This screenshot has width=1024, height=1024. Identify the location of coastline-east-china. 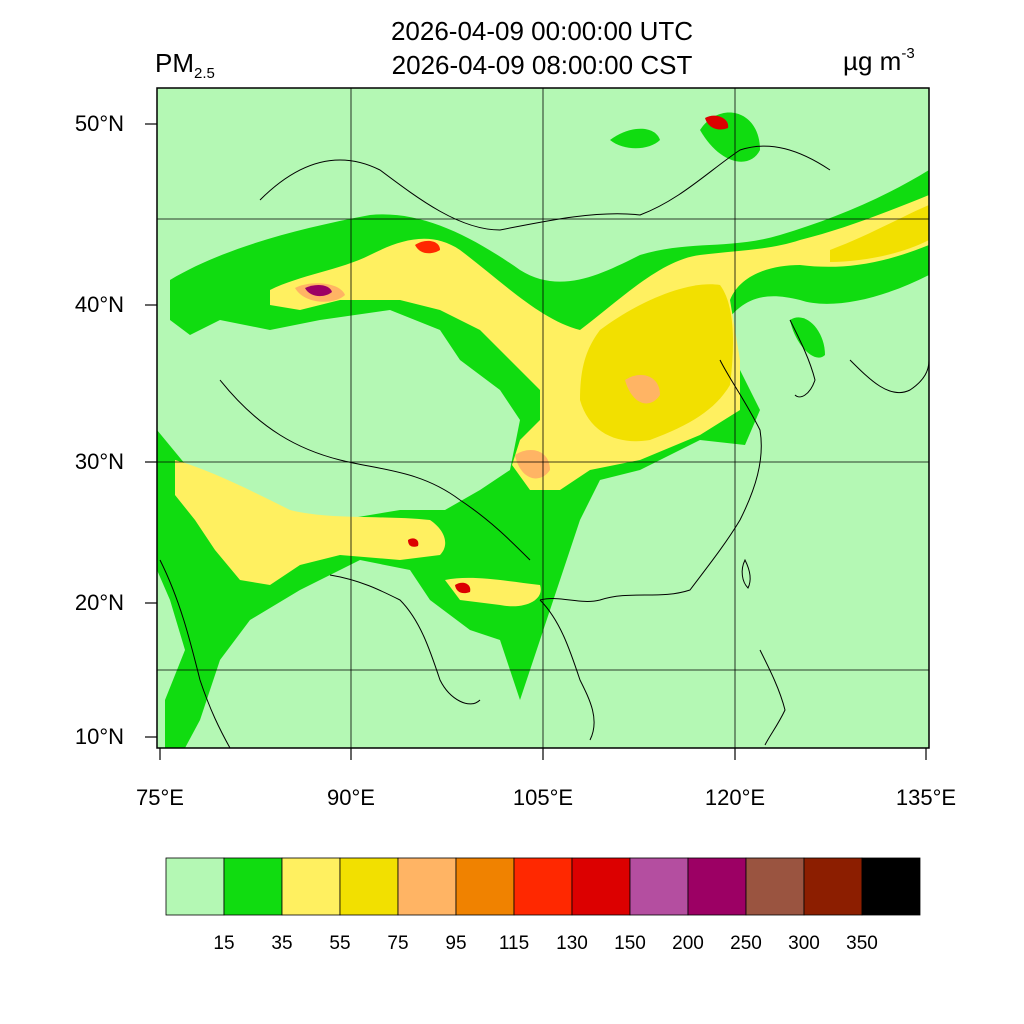
(650, 480).